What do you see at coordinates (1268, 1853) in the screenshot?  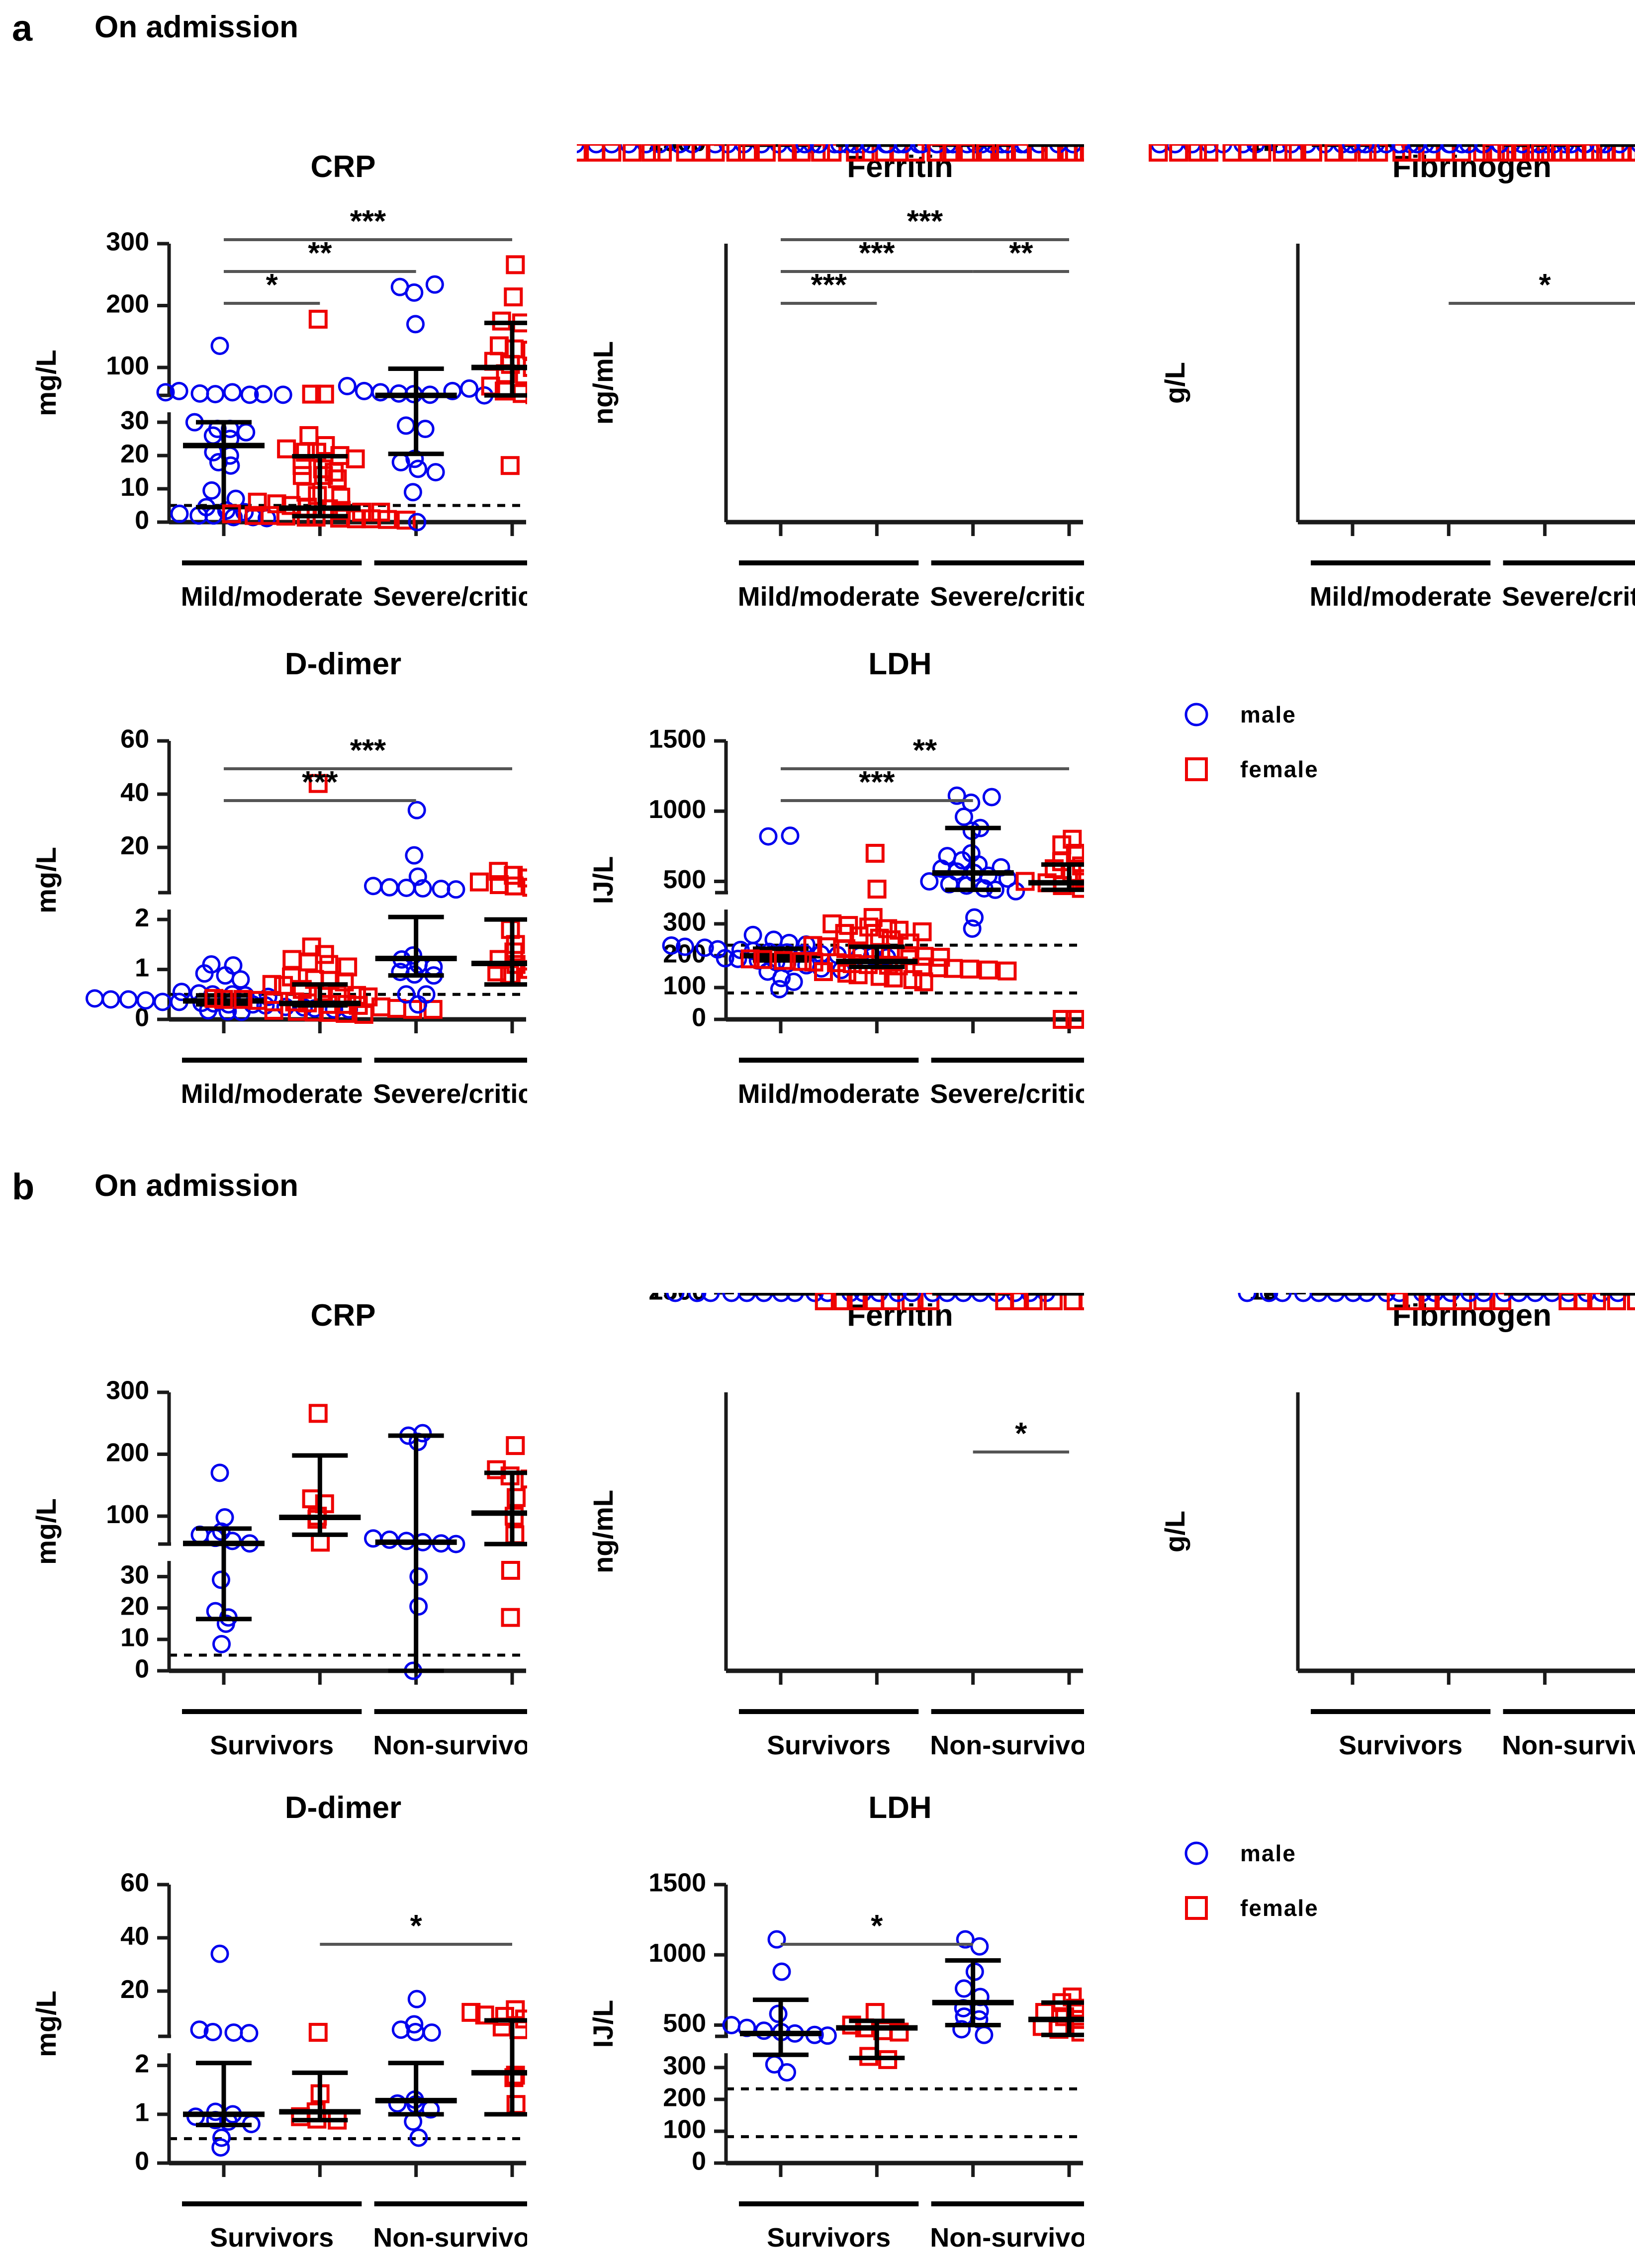 I see `legend-label-male: male` at bounding box center [1268, 1853].